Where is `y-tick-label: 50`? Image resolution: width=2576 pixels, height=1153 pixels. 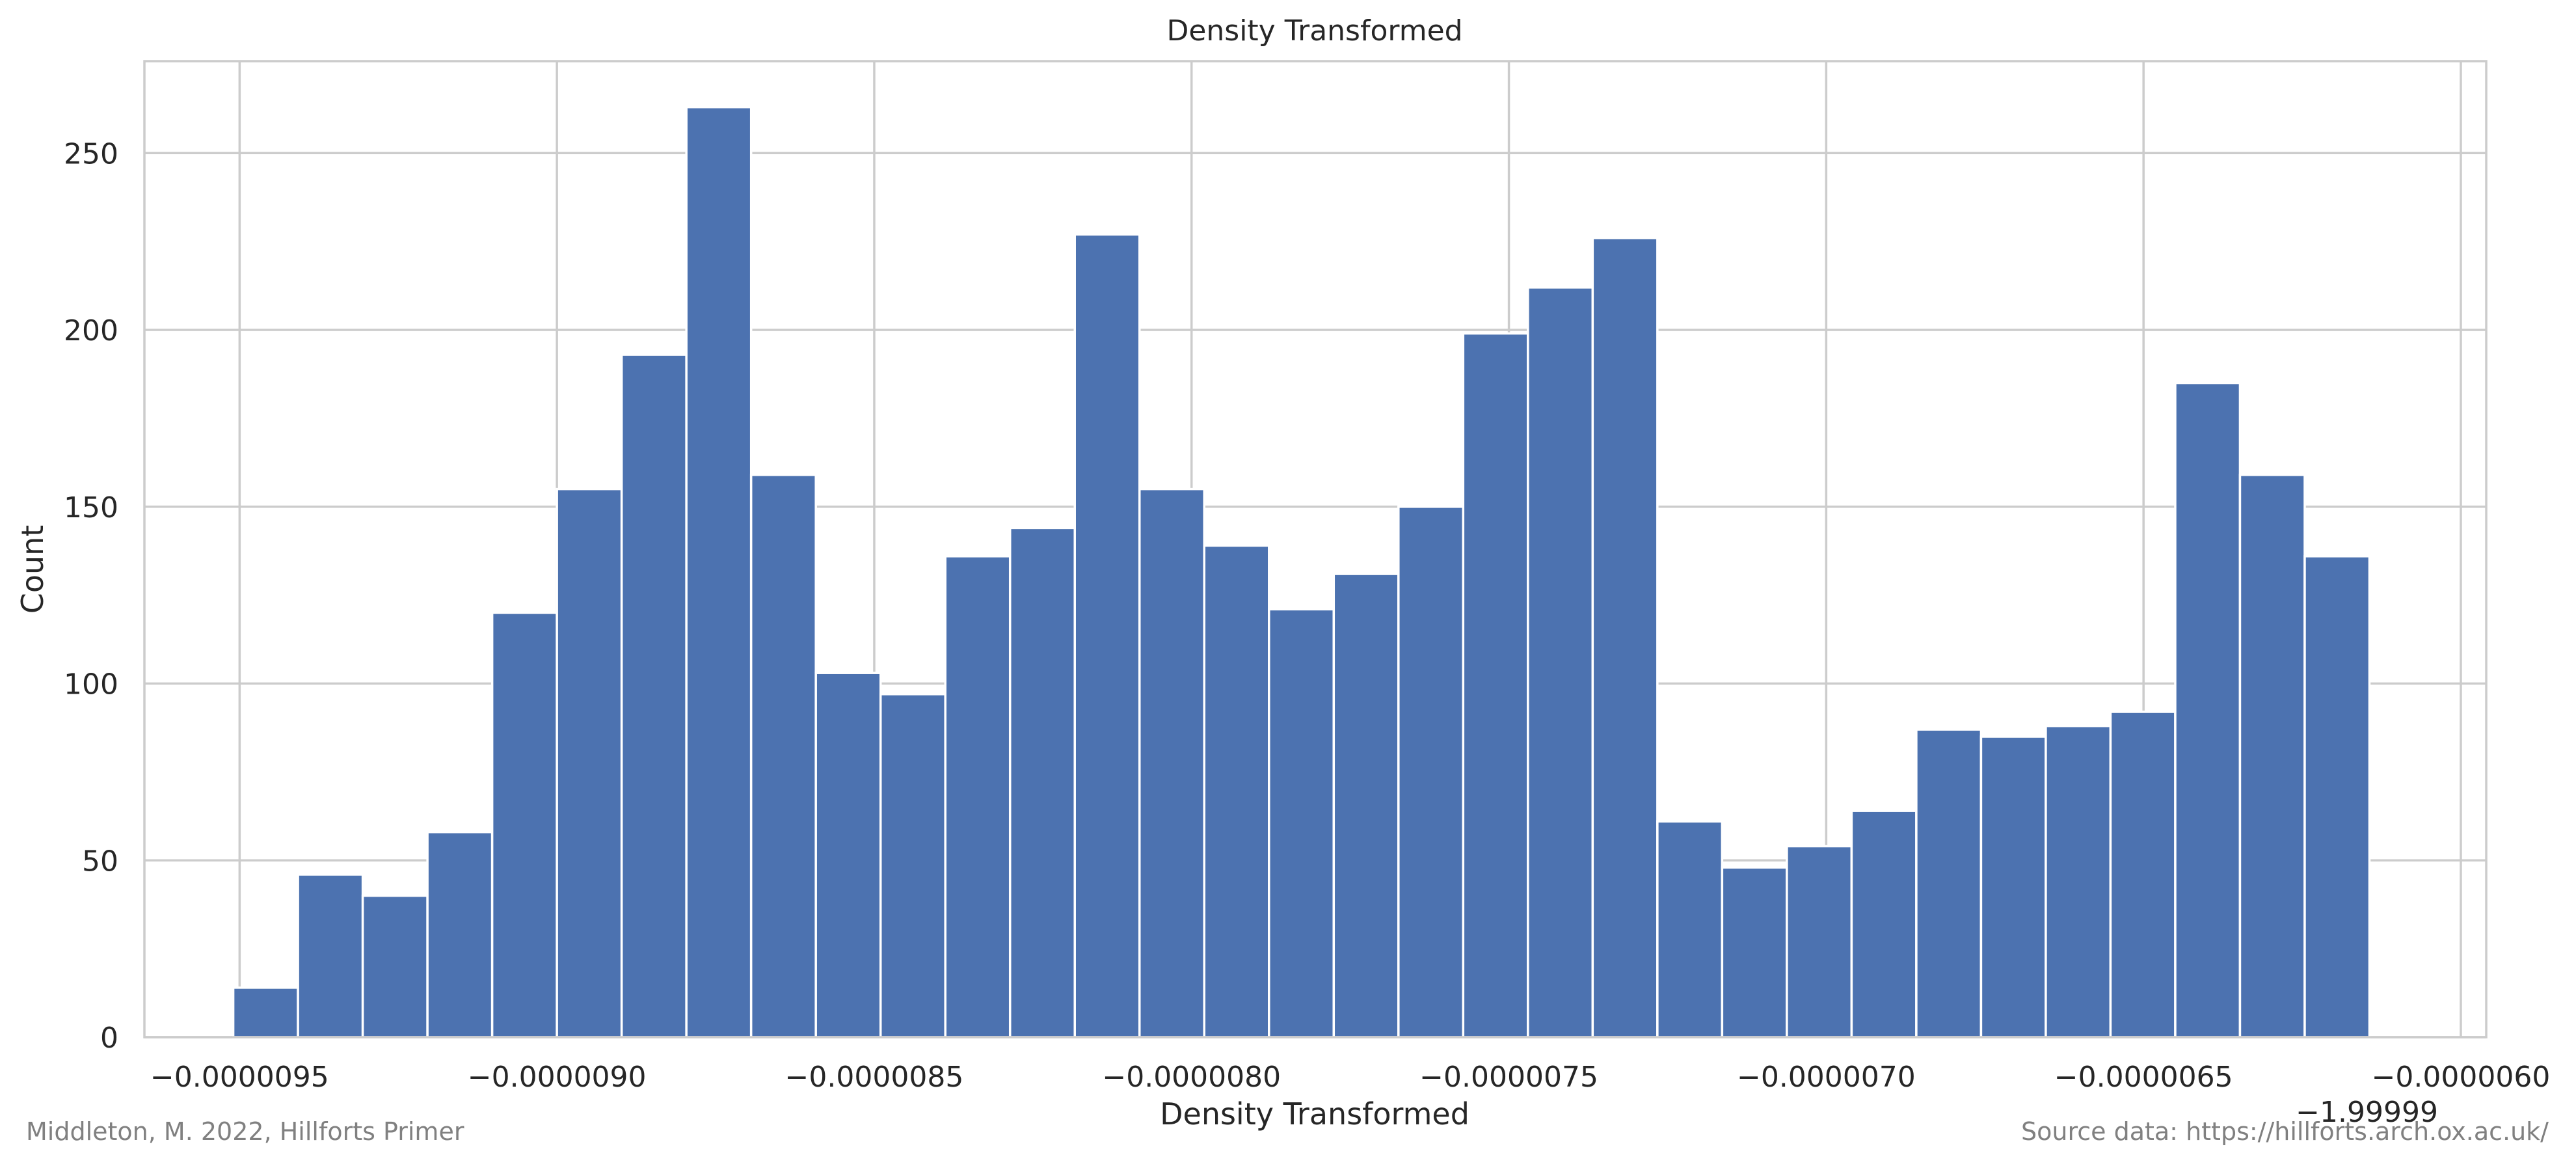 y-tick-label: 50 is located at coordinates (100, 861).